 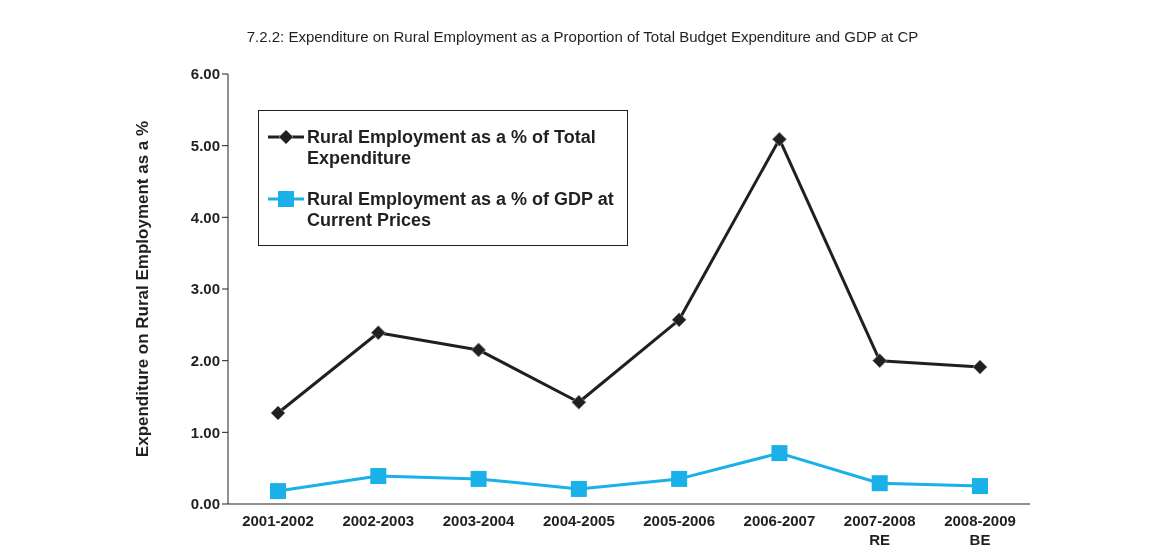 I want to click on legend-label: Rural Employment as a % of Total Expenditure, so click(x=452, y=148).